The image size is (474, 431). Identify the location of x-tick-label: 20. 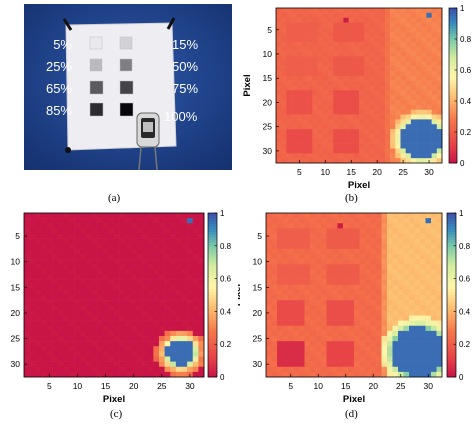
(374, 386).